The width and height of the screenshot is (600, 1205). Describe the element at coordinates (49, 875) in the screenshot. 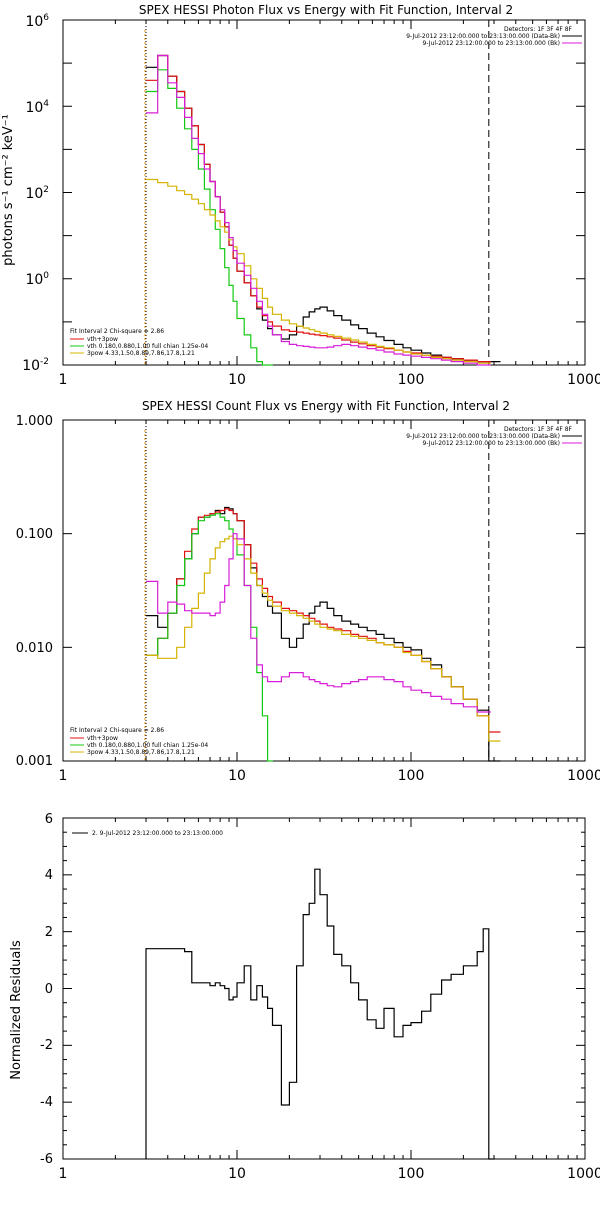

I see `y-tick-label: 4` at that location.